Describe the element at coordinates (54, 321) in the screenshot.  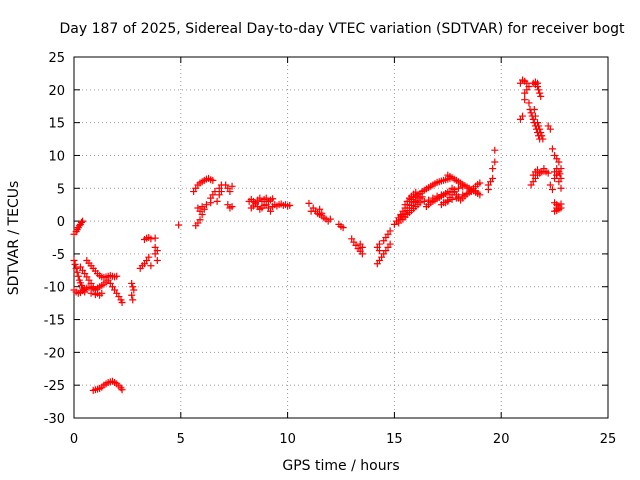
I see `y-tick-label: -15` at that location.